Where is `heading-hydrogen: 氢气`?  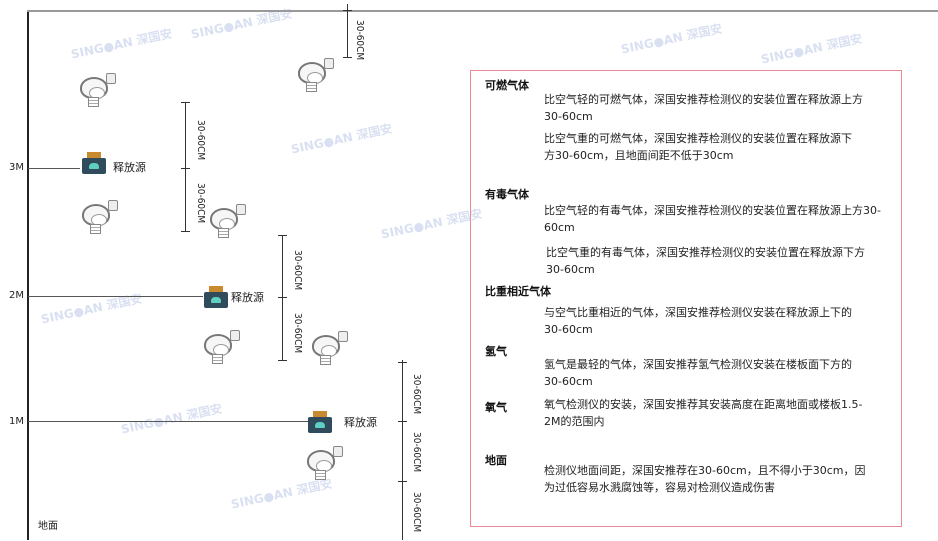 heading-hydrogen: 氢气 is located at coordinates (496, 351).